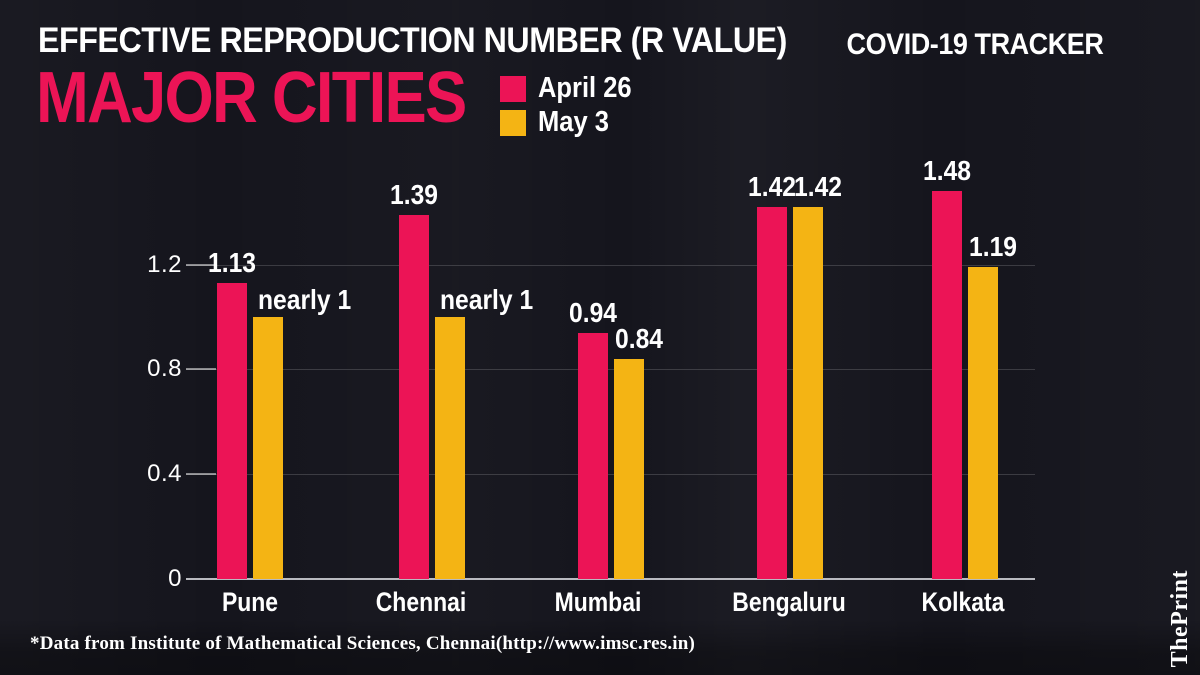 The width and height of the screenshot is (1200, 675). Describe the element at coordinates (487, 299) in the screenshot. I see `value-label-may3-chennai: nearly 1` at that location.